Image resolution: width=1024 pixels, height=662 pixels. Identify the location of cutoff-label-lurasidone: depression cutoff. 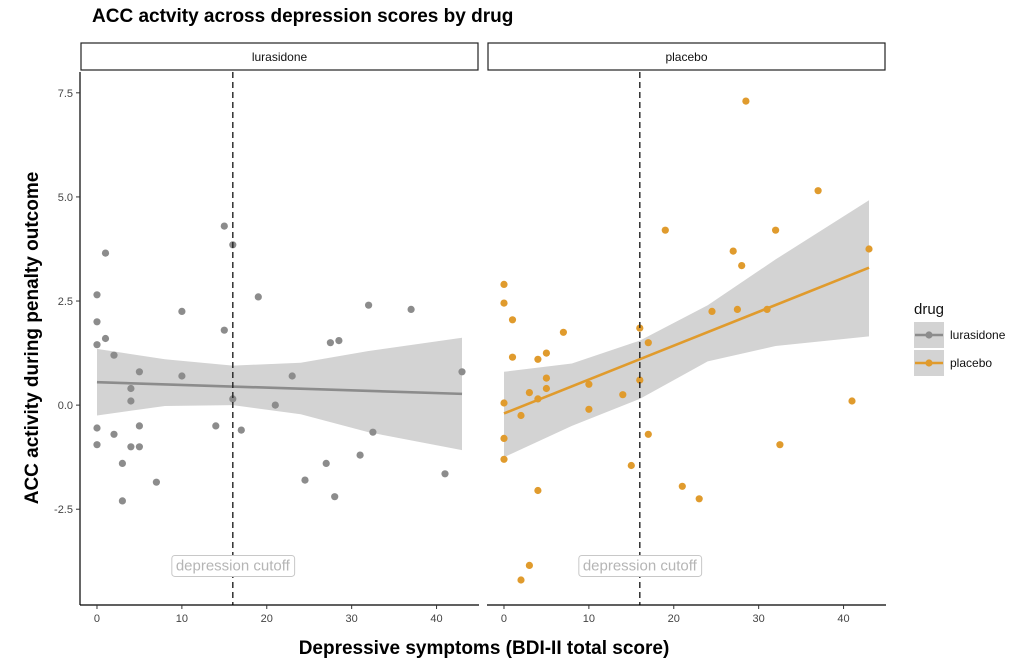
(233, 565).